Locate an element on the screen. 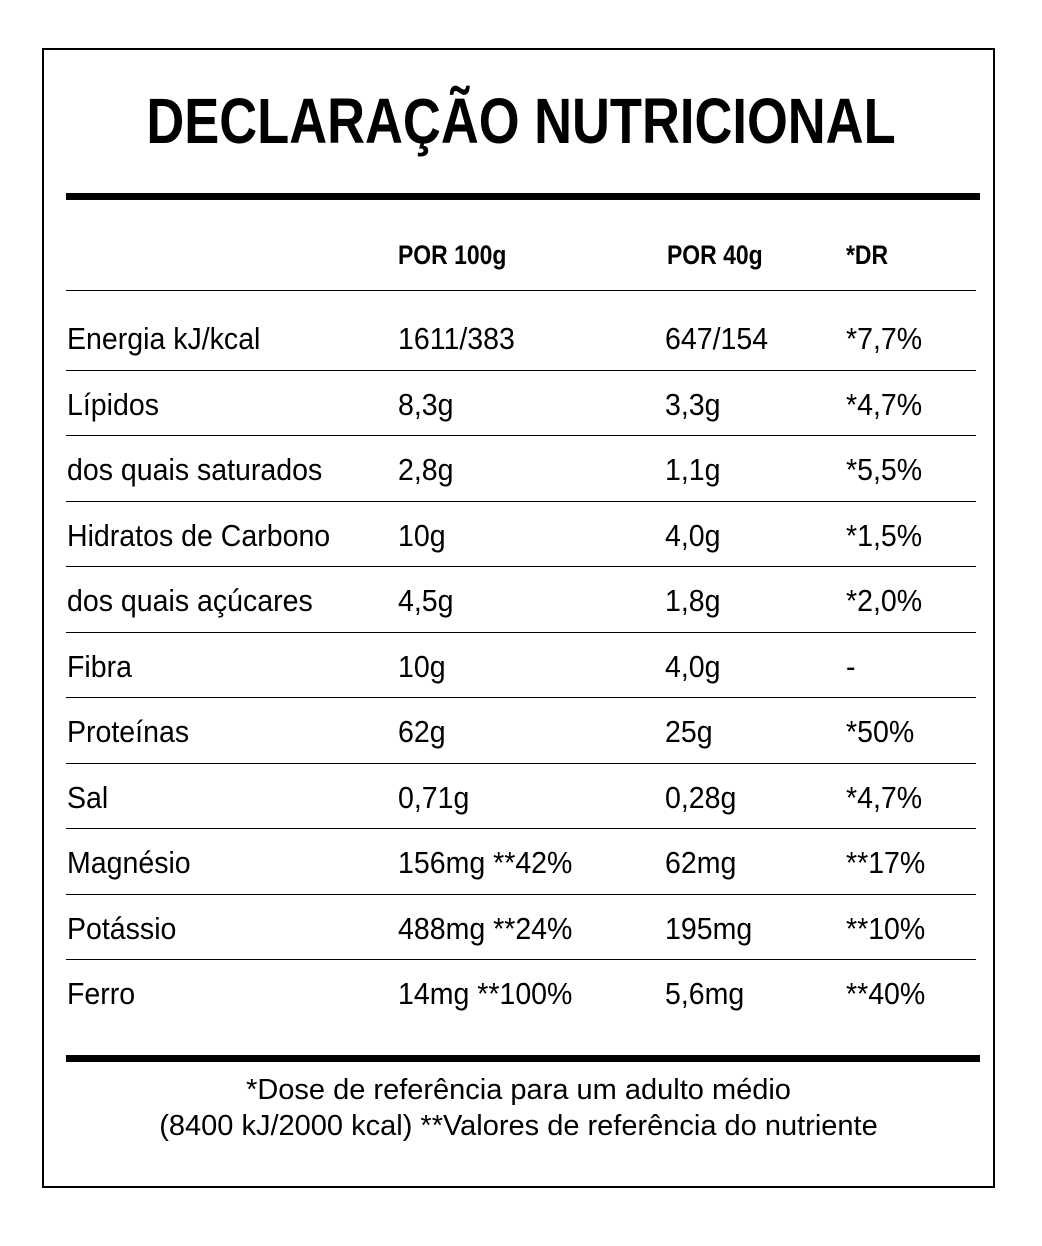 This screenshot has height=1246, width=1042. value-per-40g: 1,8g is located at coordinates (693, 600).